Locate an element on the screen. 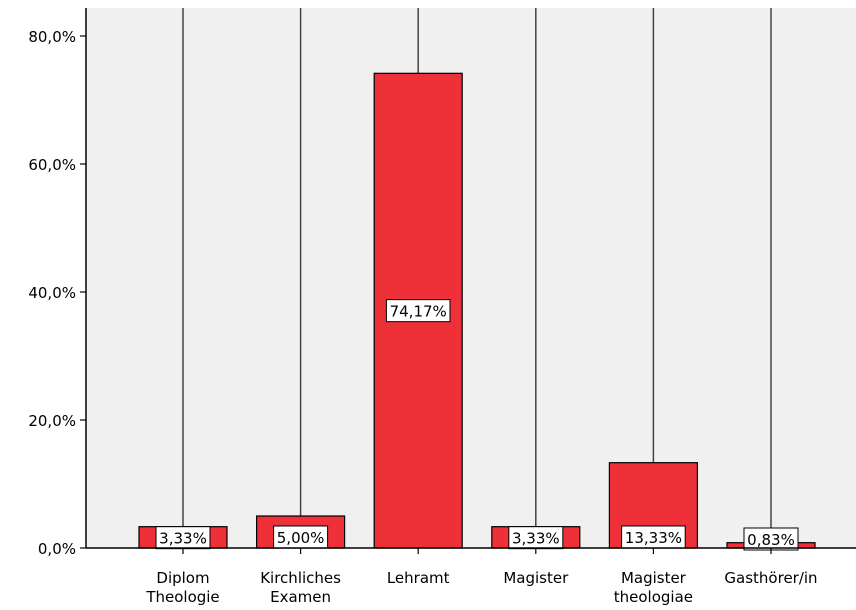 Image resolution: width=856 pixels, height=610 pixels. y-axis-ticks: 0,0% 20,0% 40,0% 60,0% 80,0% is located at coordinates (57, 293).